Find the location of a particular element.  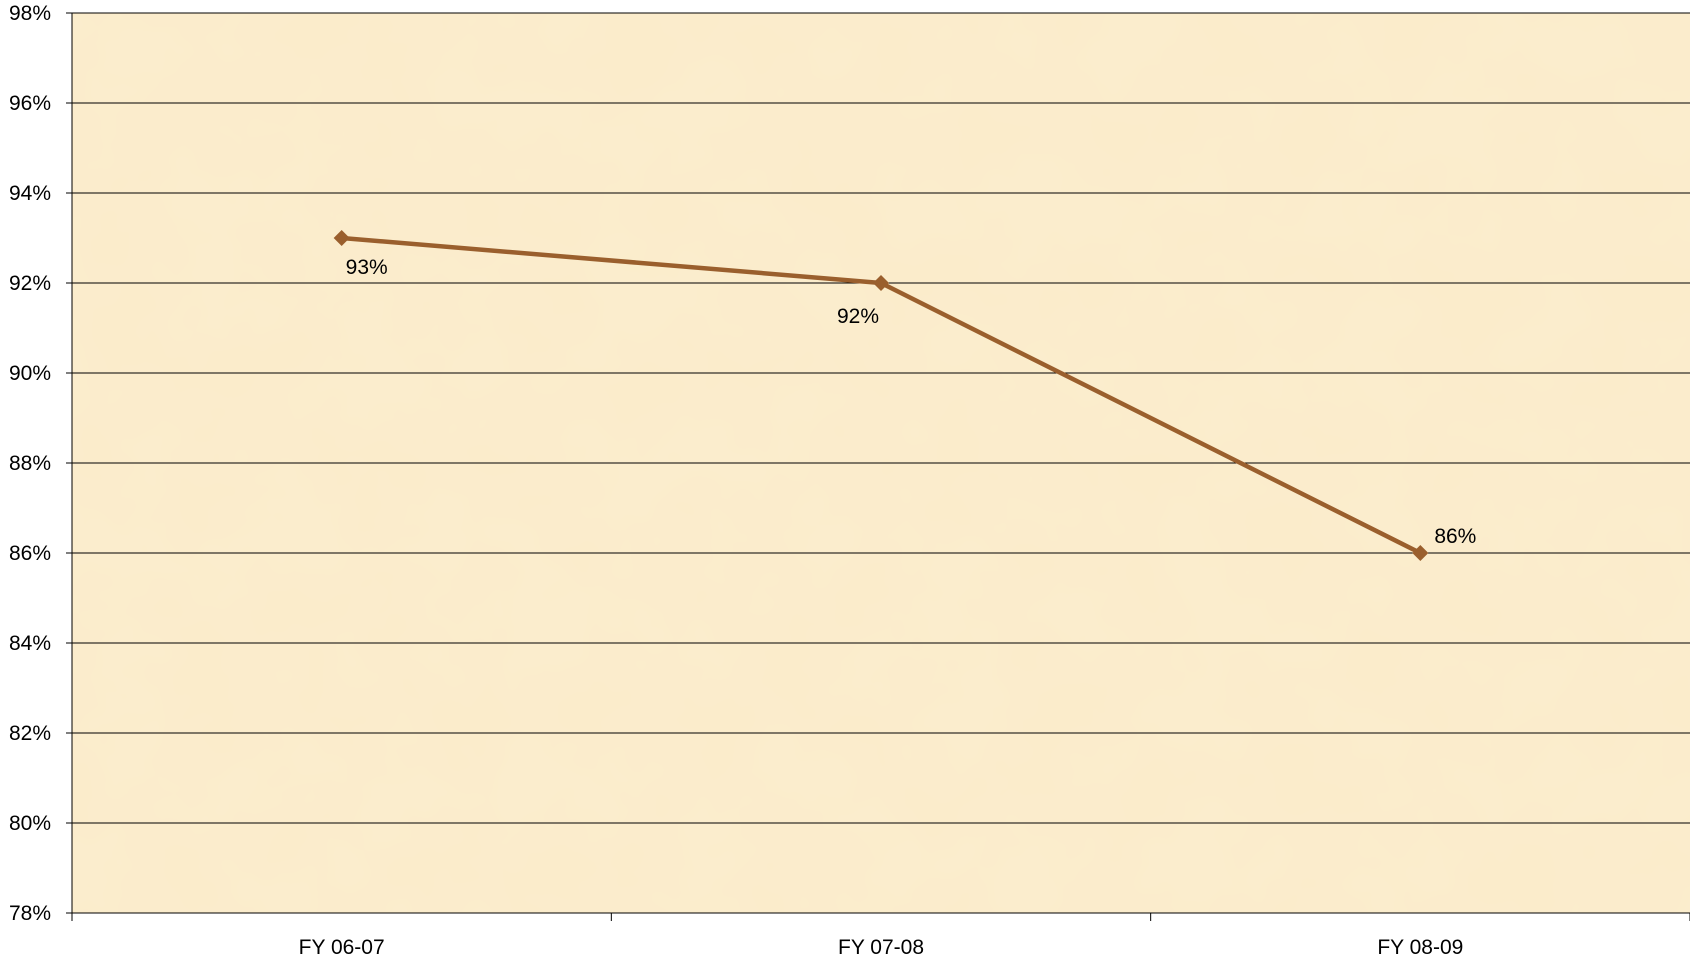

y-tick-label: 98% is located at coordinates (30, 13).